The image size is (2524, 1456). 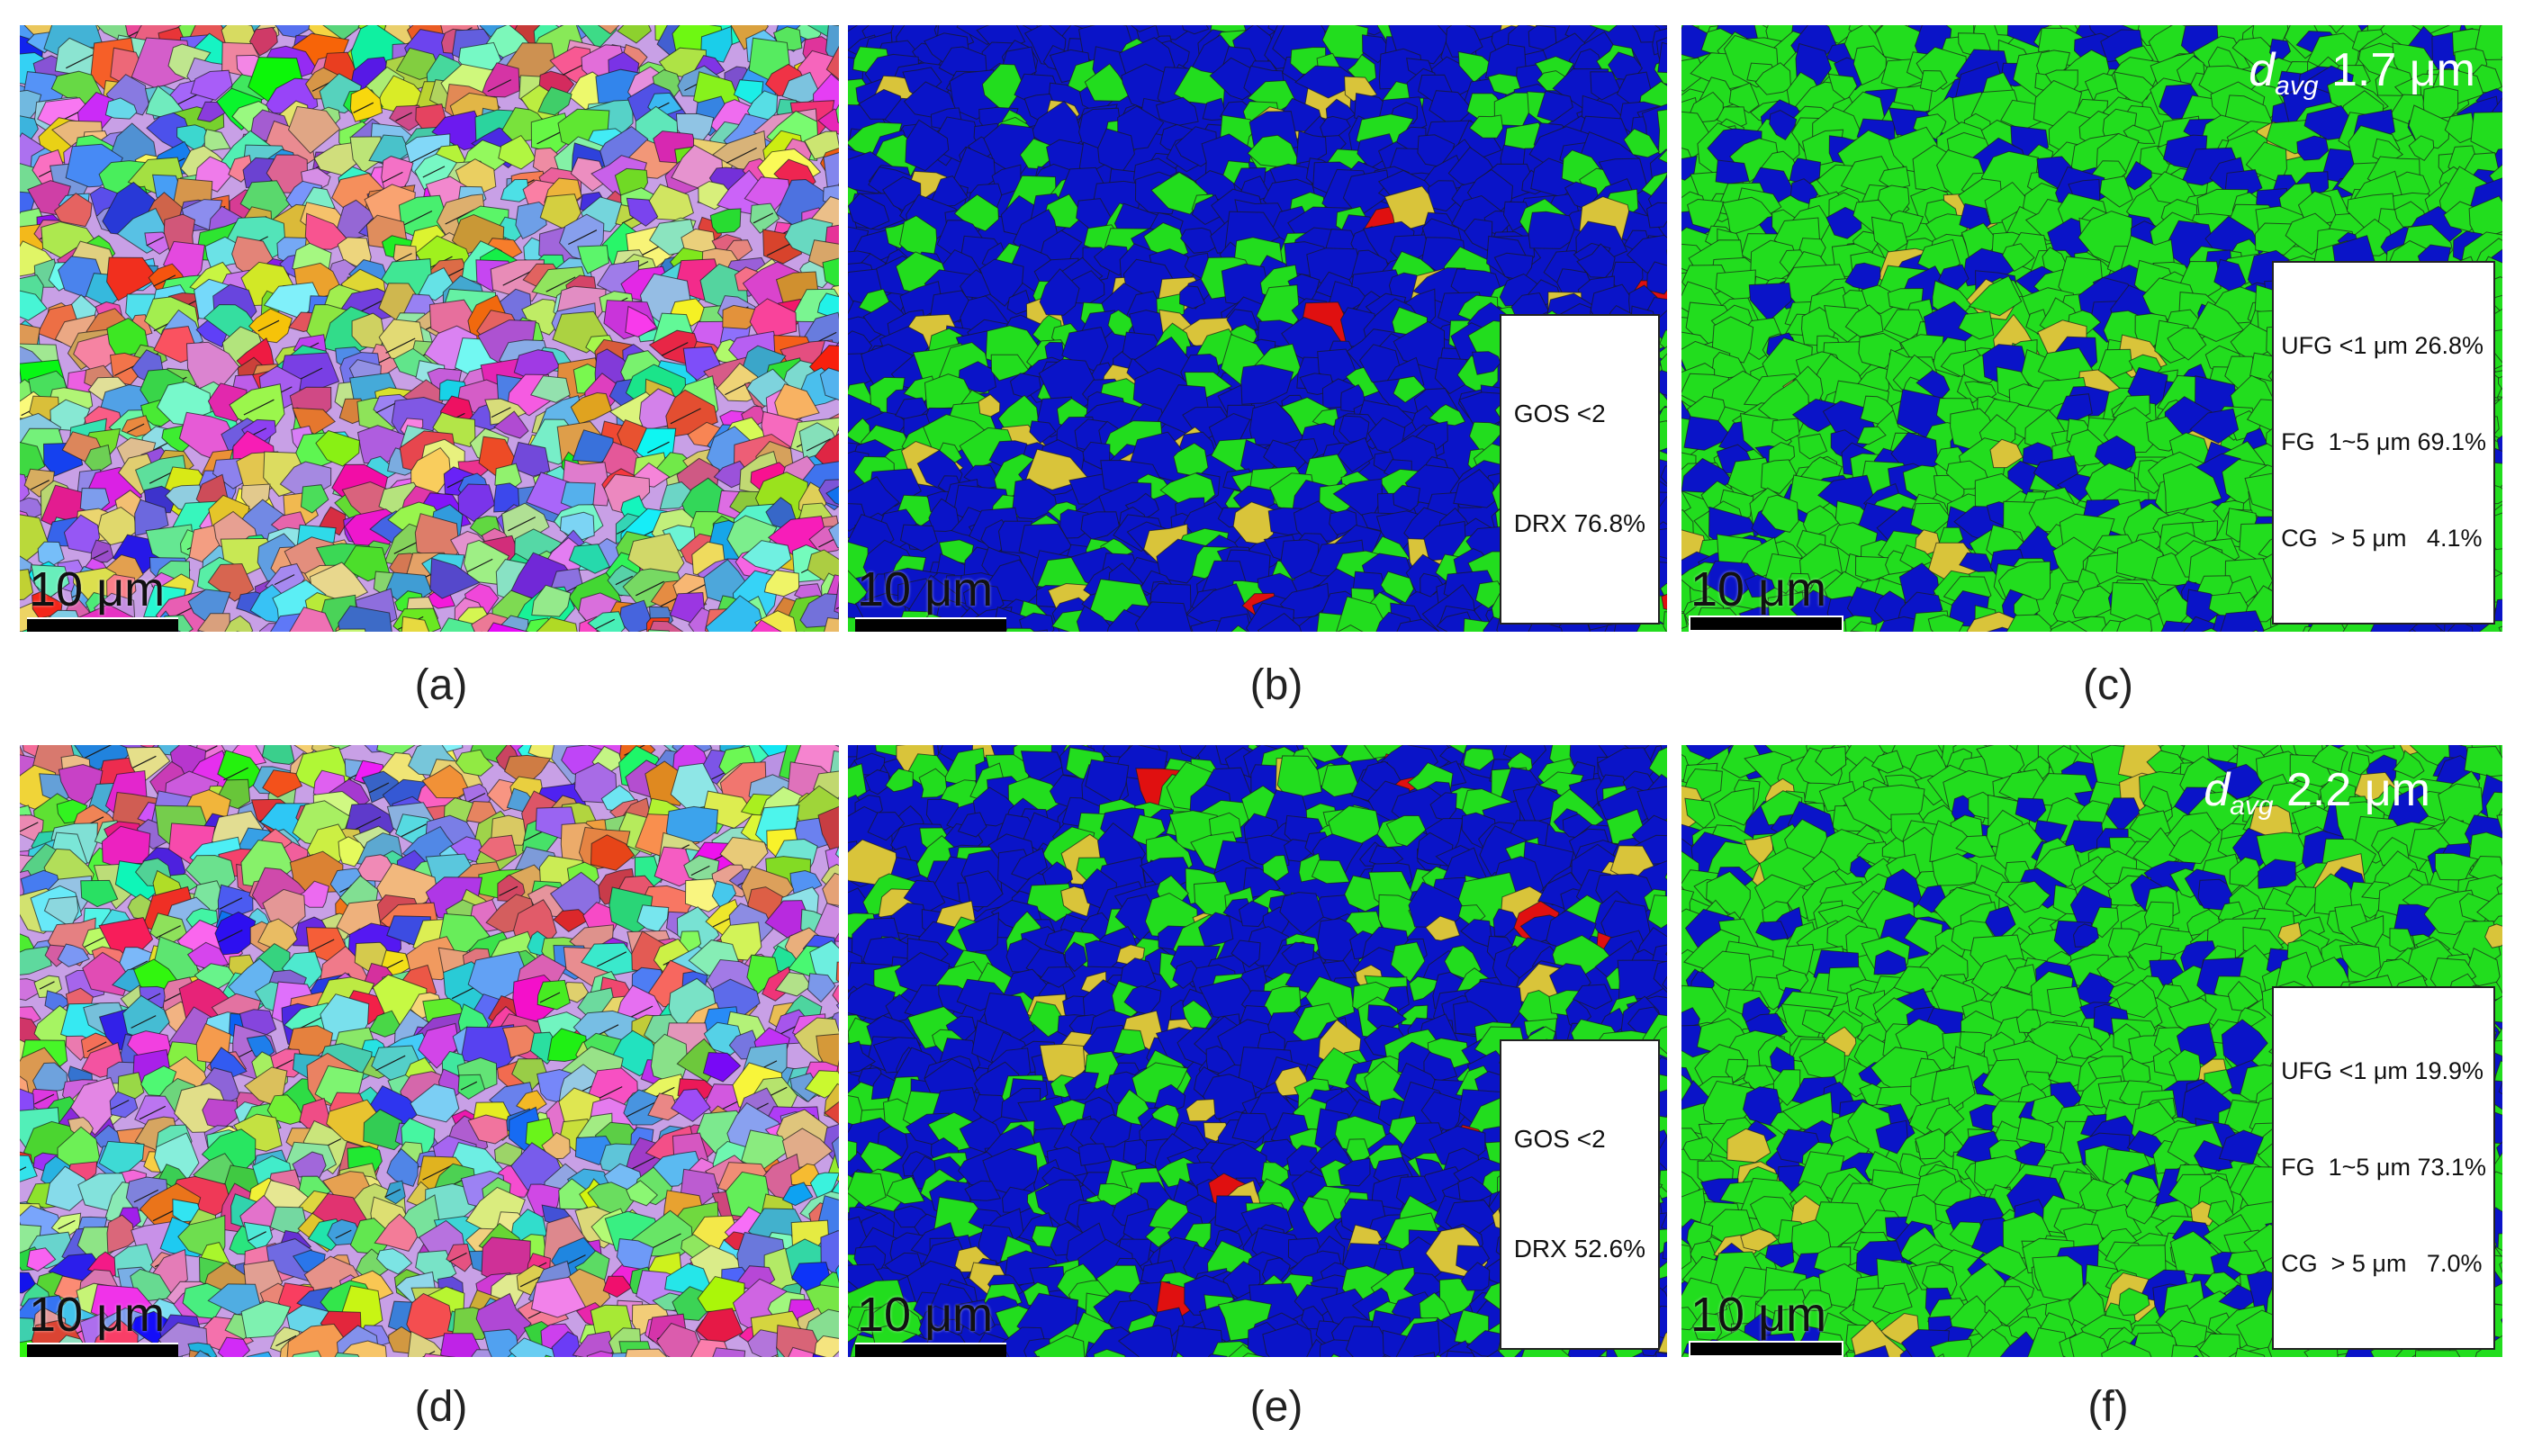 I want to click on box-line: UFG <1 μm 19.9%, so click(x=2382, y=1071).